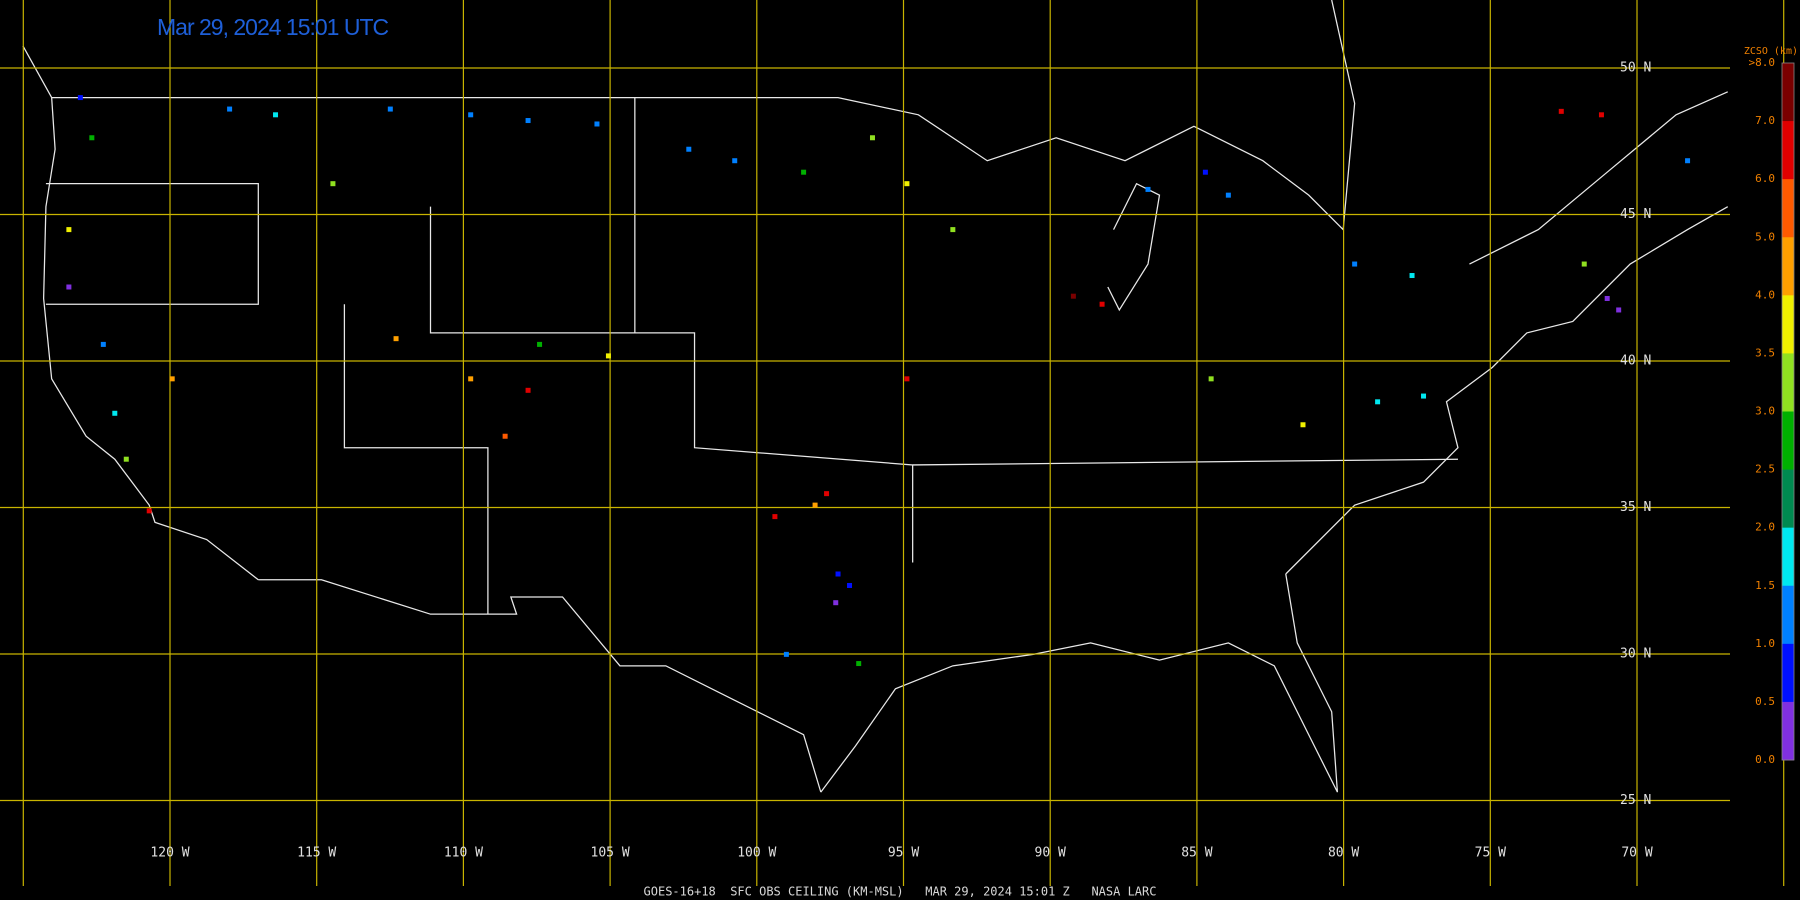 This screenshot has width=1800, height=900. What do you see at coordinates (1765, 585) in the screenshot?
I see `legend-label: 1.5` at bounding box center [1765, 585].